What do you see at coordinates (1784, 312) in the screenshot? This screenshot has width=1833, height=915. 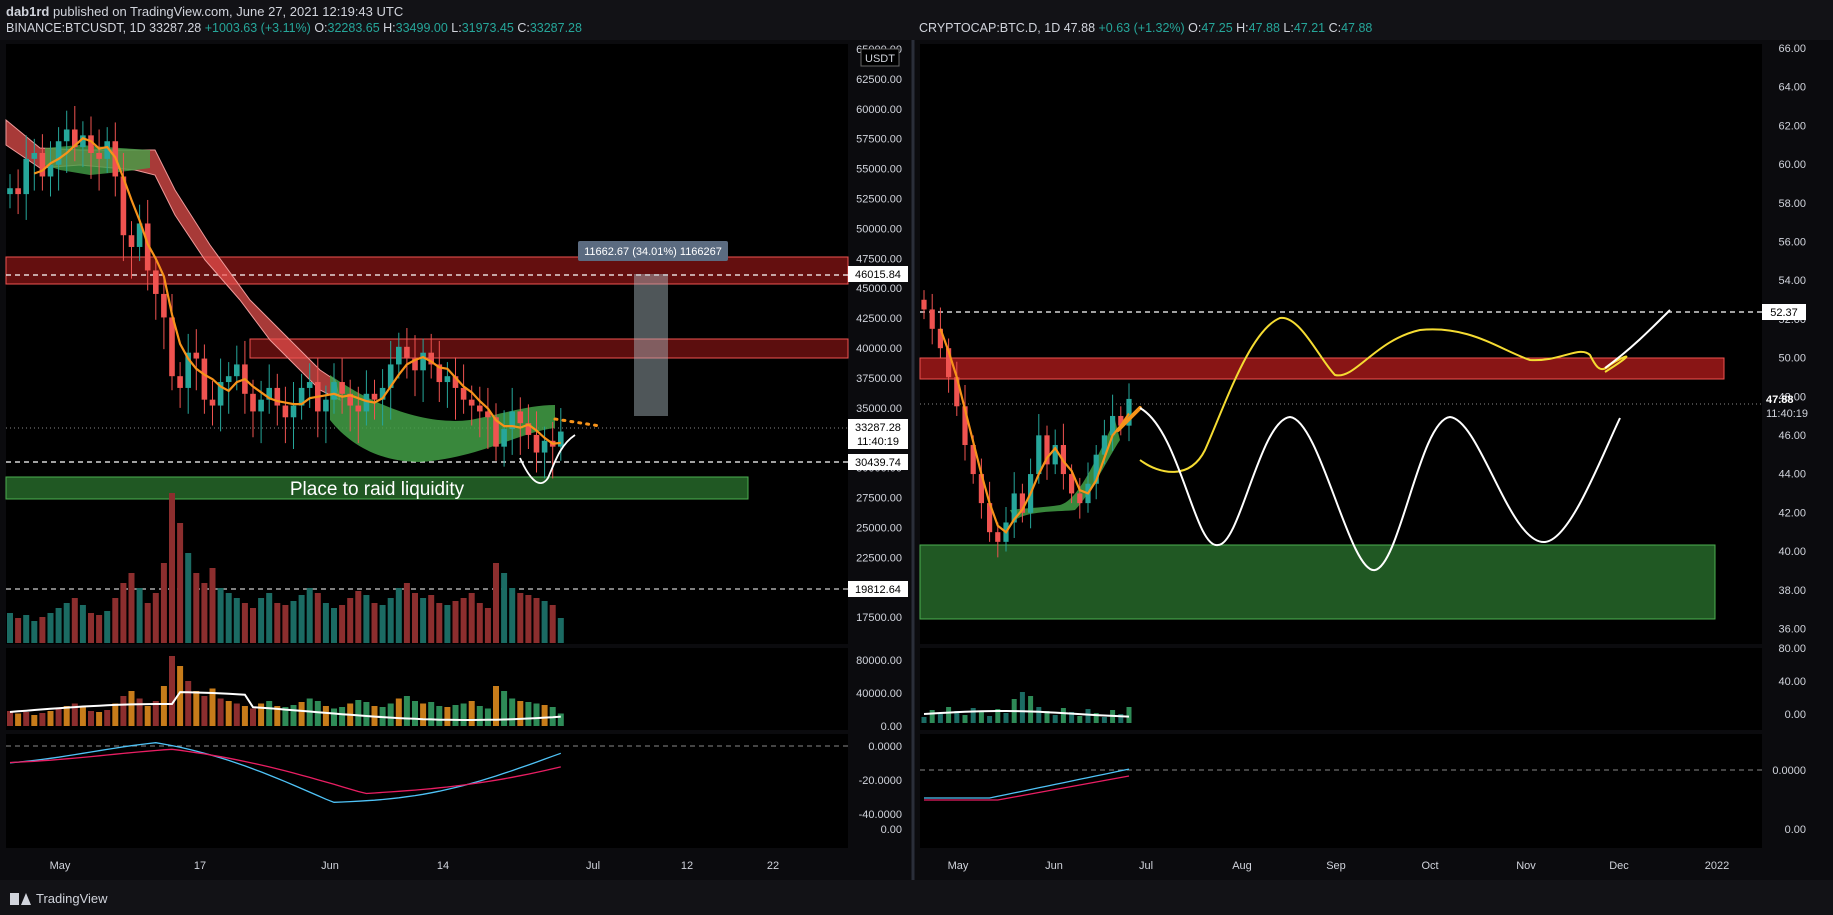 I see `right-flag-top-bg` at bounding box center [1784, 312].